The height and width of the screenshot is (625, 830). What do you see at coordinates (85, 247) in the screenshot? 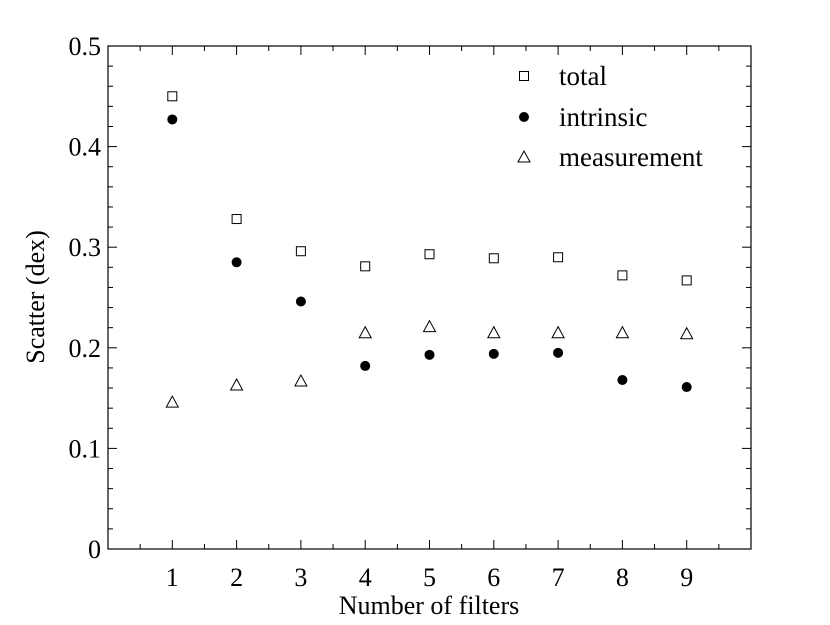
I see `y-tick-label: 0.3` at bounding box center [85, 247].